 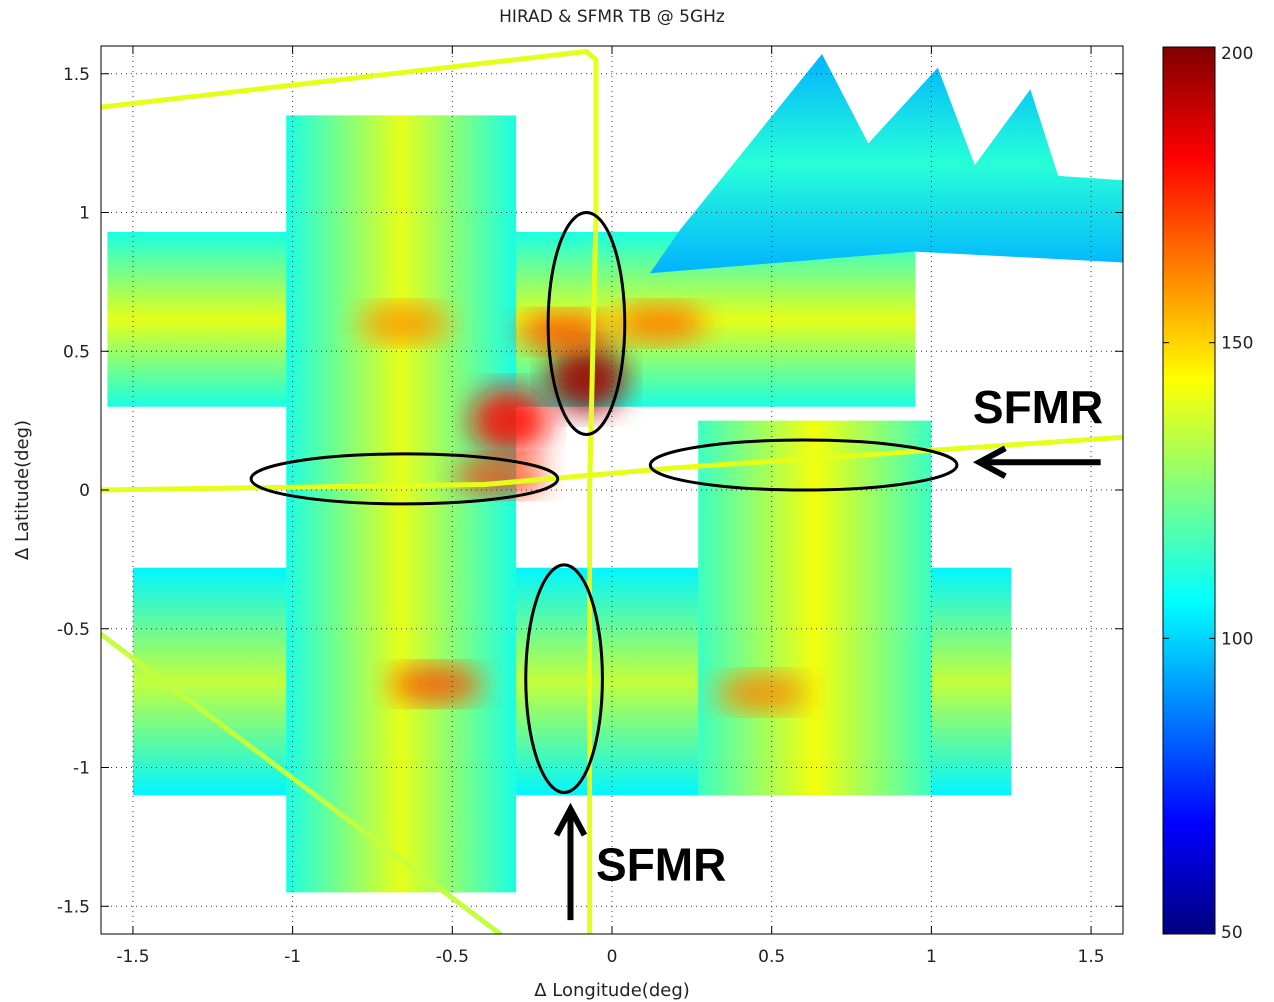 I want to click on y-tick-label: -1, so click(x=81, y=769).